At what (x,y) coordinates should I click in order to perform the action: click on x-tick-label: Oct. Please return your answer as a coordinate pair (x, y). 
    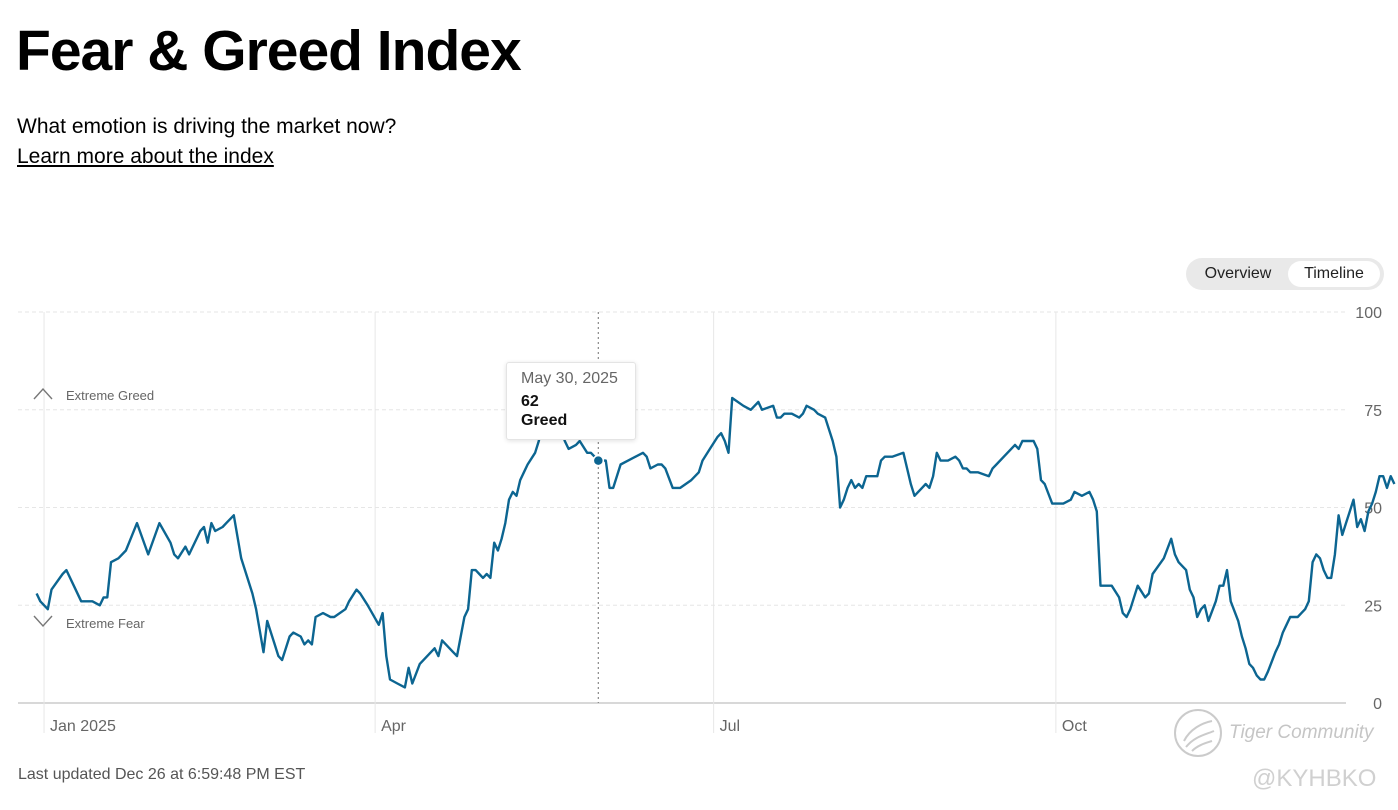
    Looking at the image, I should click on (1074, 726).